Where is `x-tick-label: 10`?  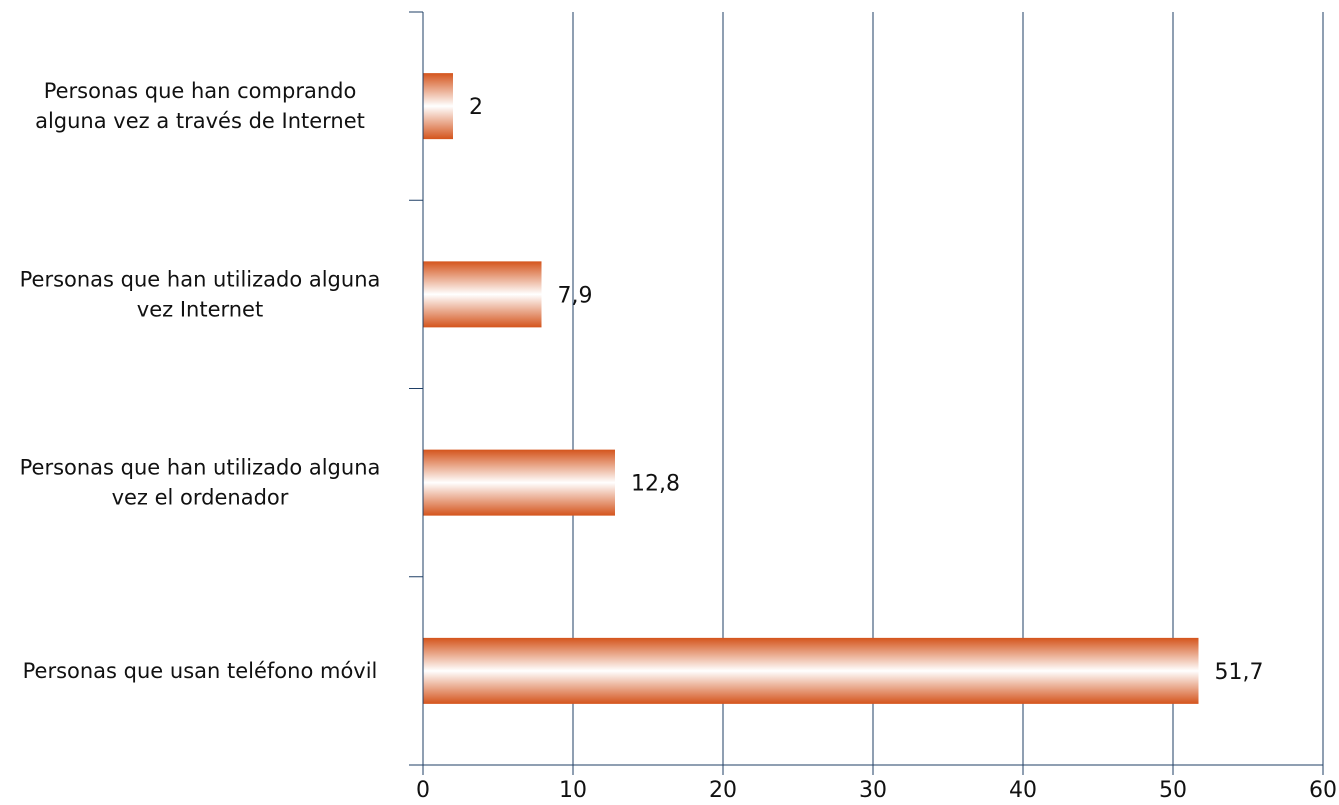 x-tick-label: 10 is located at coordinates (573, 790).